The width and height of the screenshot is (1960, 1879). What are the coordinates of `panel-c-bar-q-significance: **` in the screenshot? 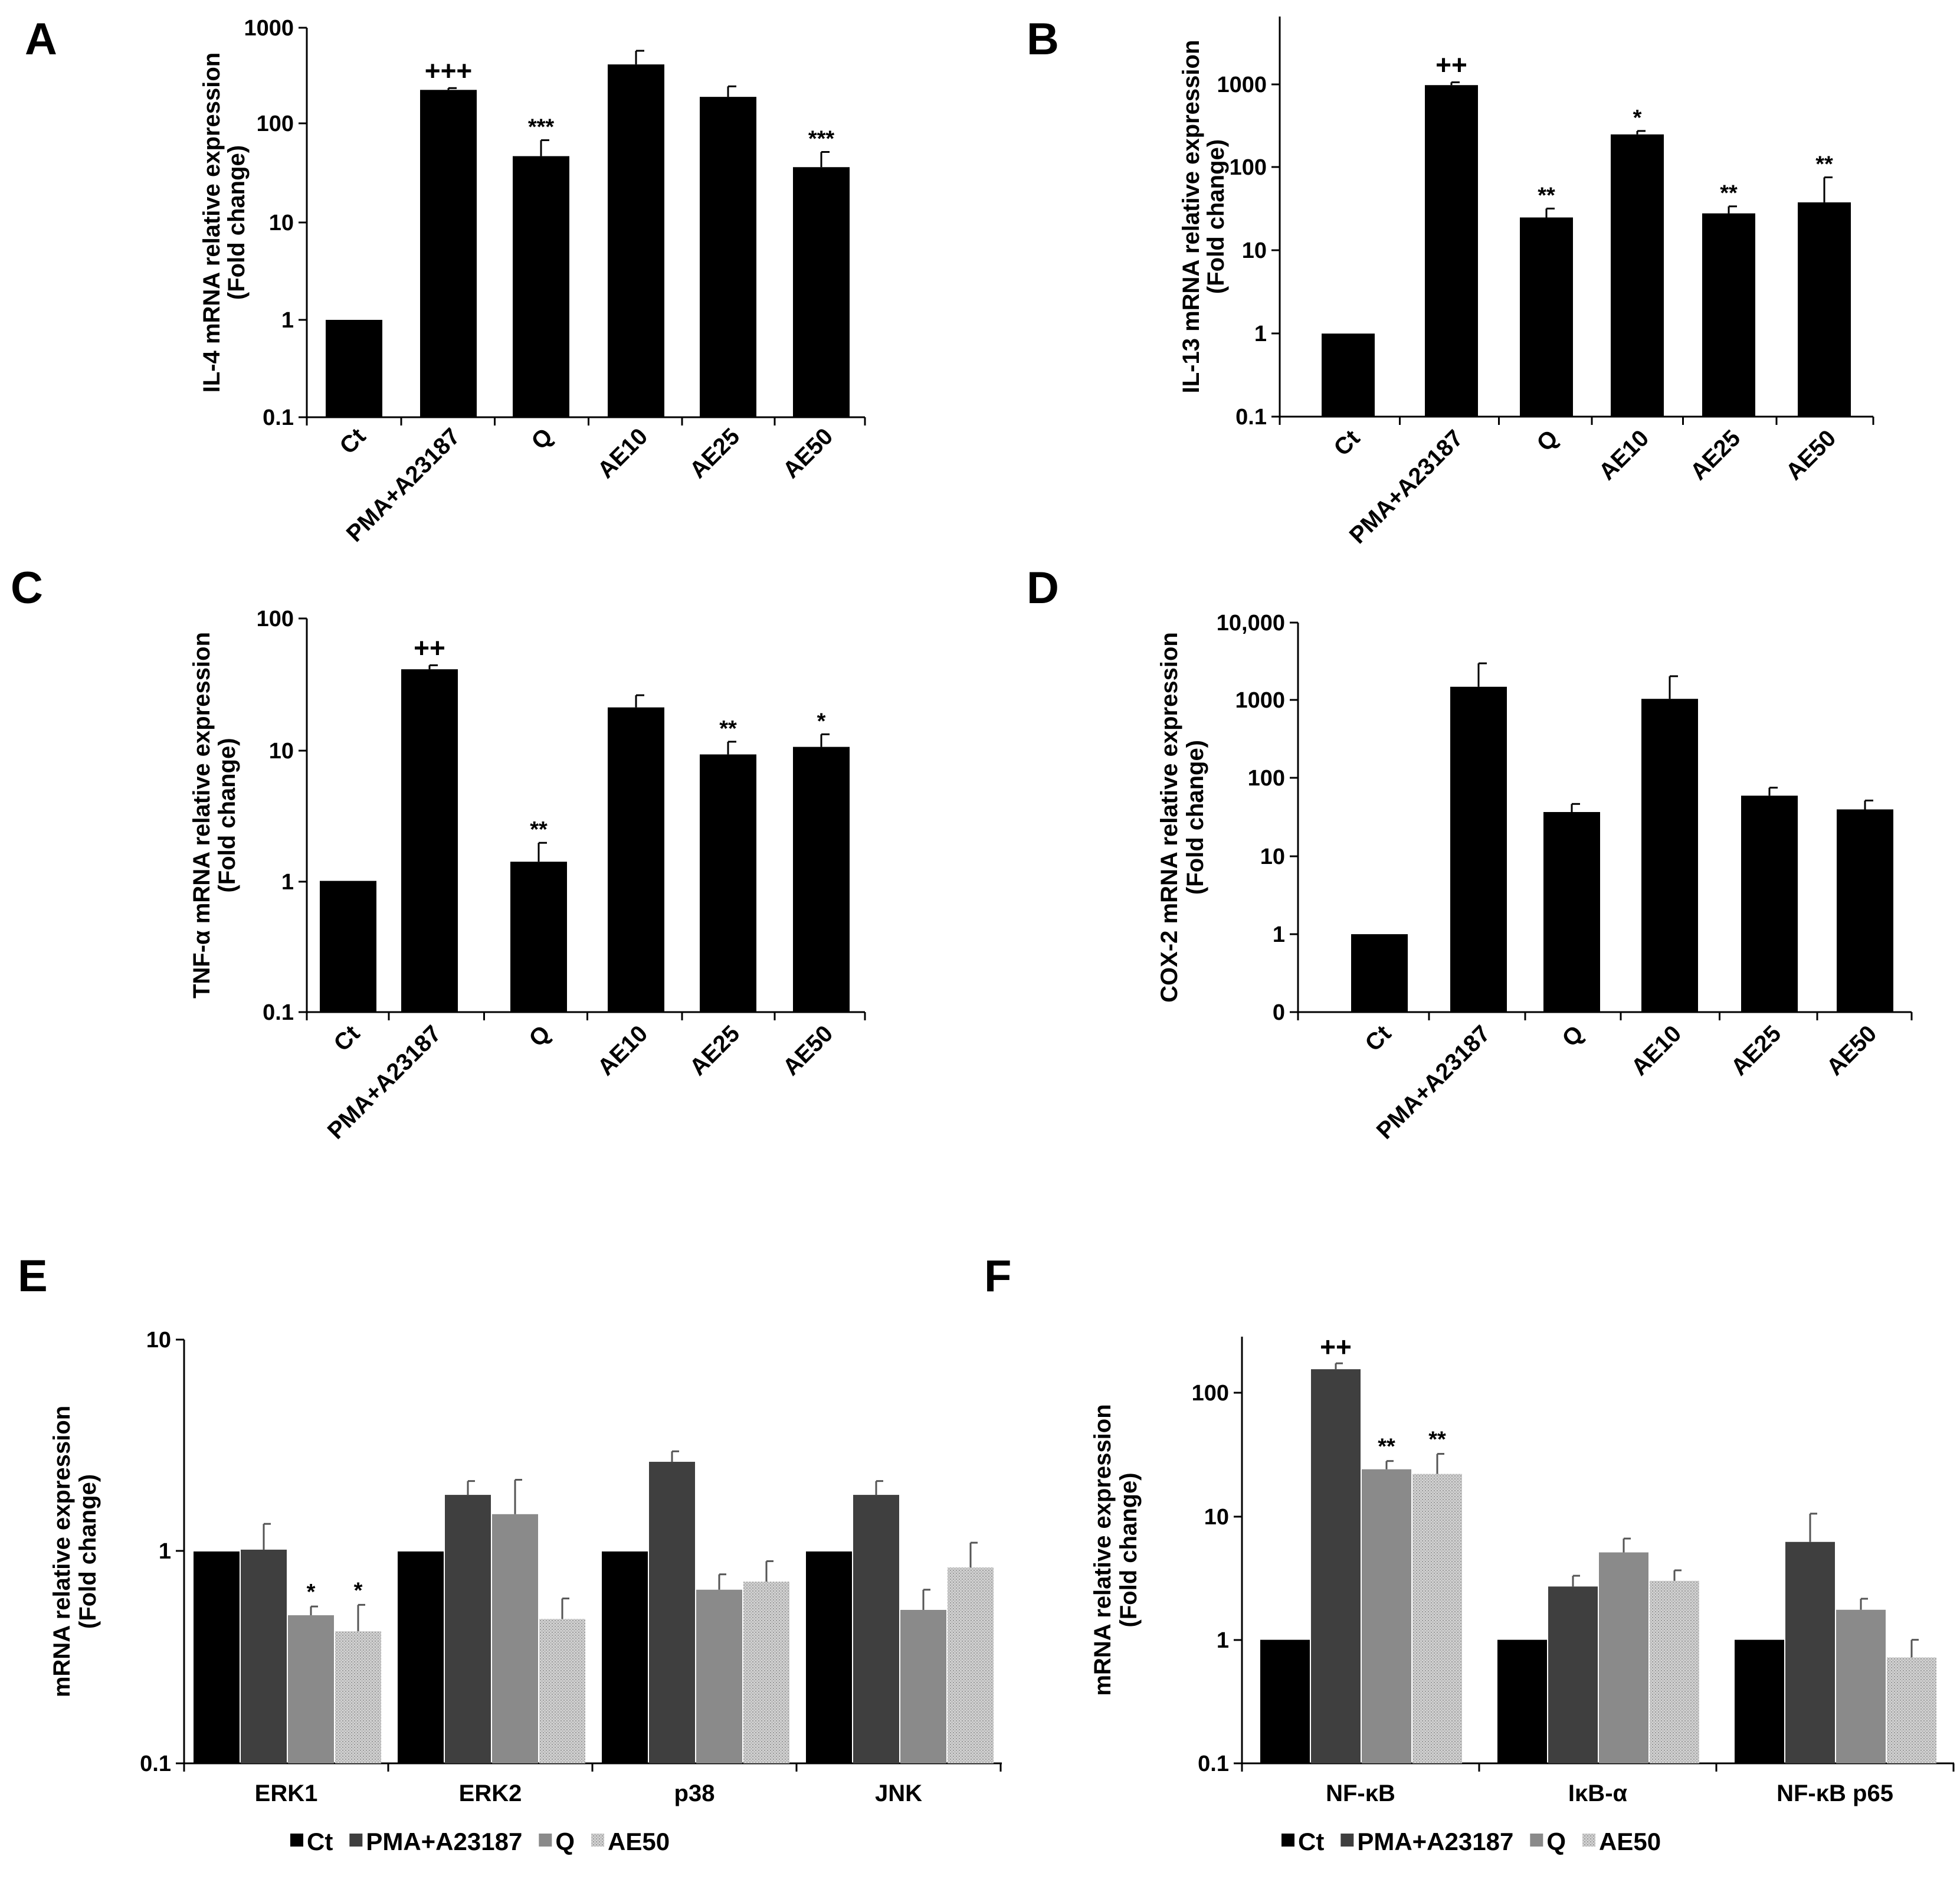 It's located at (539, 829).